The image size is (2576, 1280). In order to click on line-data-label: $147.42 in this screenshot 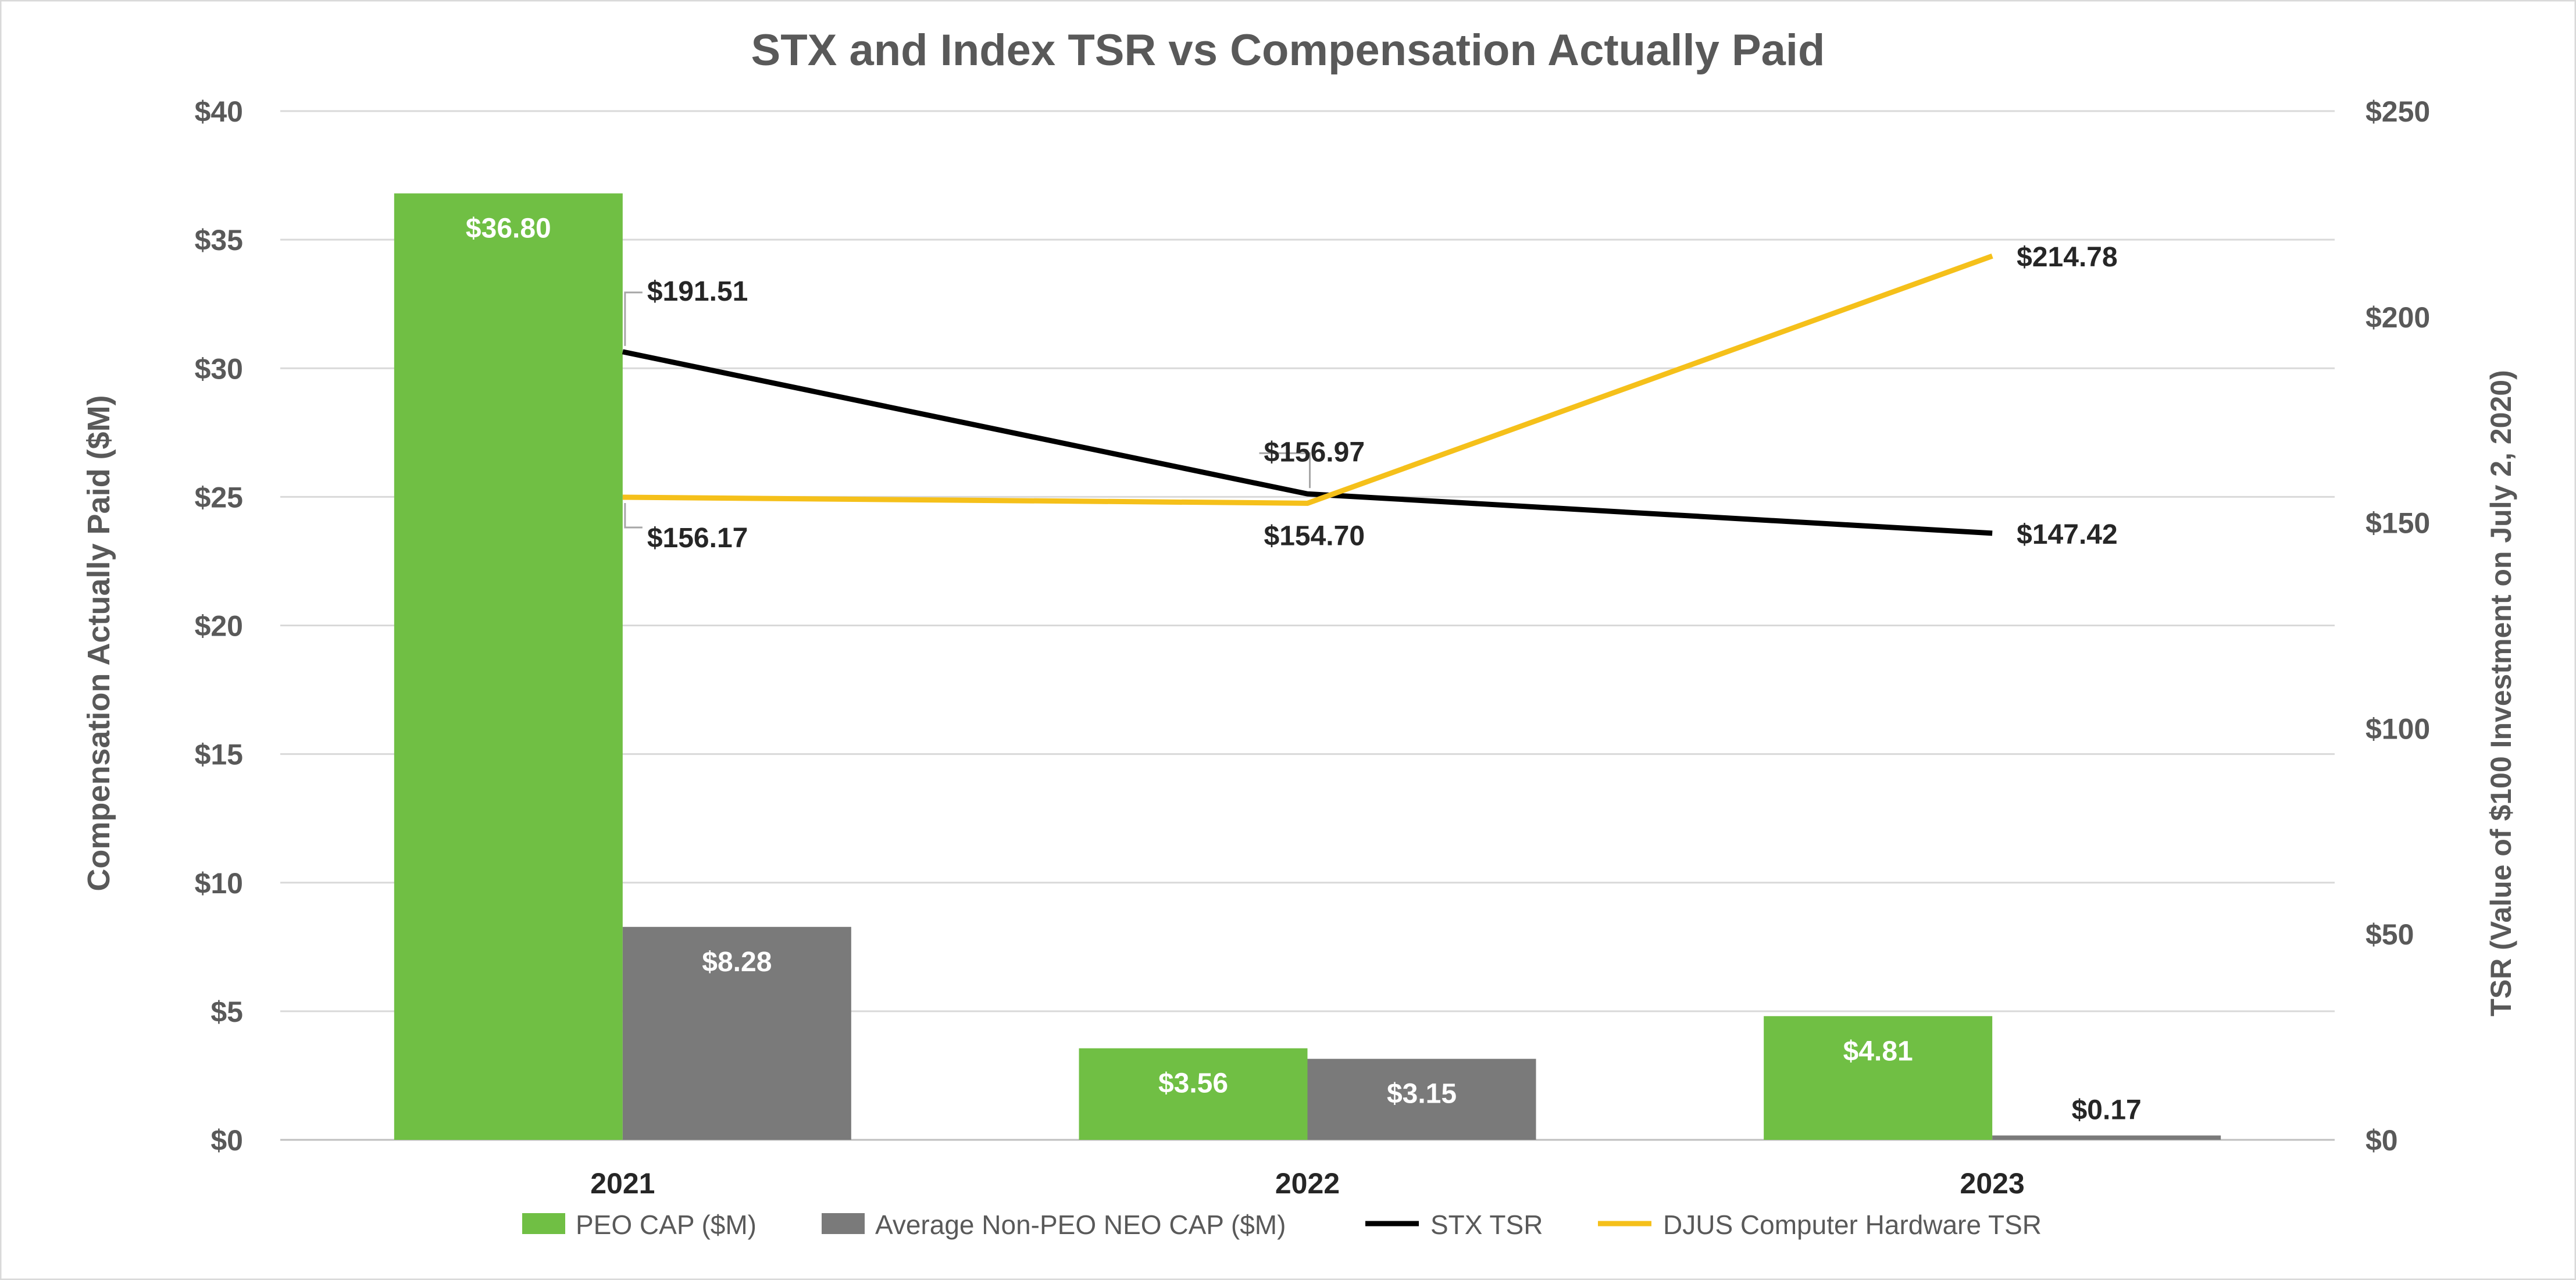, I will do `click(2068, 534)`.